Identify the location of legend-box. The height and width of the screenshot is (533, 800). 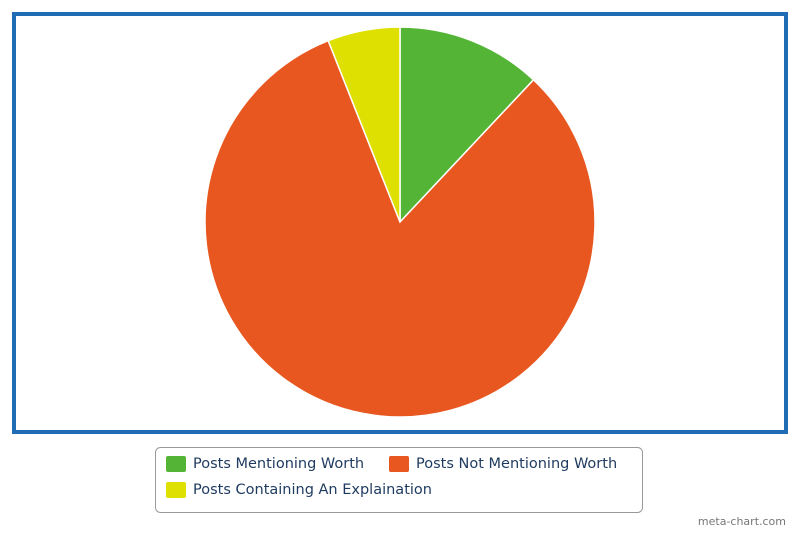
(399, 480).